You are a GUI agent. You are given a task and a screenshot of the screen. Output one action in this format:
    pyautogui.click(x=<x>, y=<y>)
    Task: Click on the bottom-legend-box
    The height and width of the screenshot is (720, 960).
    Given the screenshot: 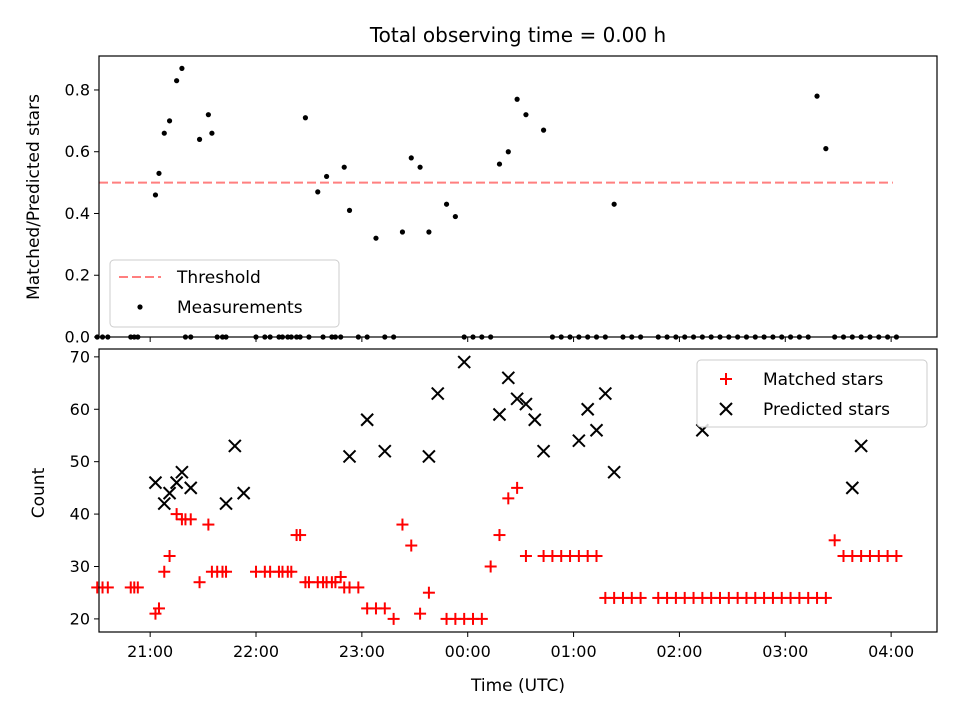 What is the action you would take?
    pyautogui.click(x=812, y=393)
    